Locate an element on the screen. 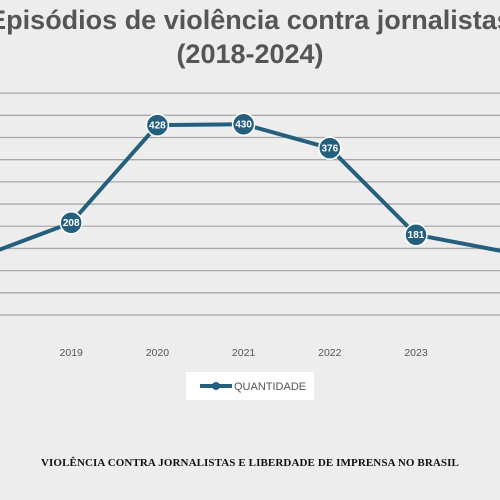  data-point-2020 is located at coordinates (157, 125).